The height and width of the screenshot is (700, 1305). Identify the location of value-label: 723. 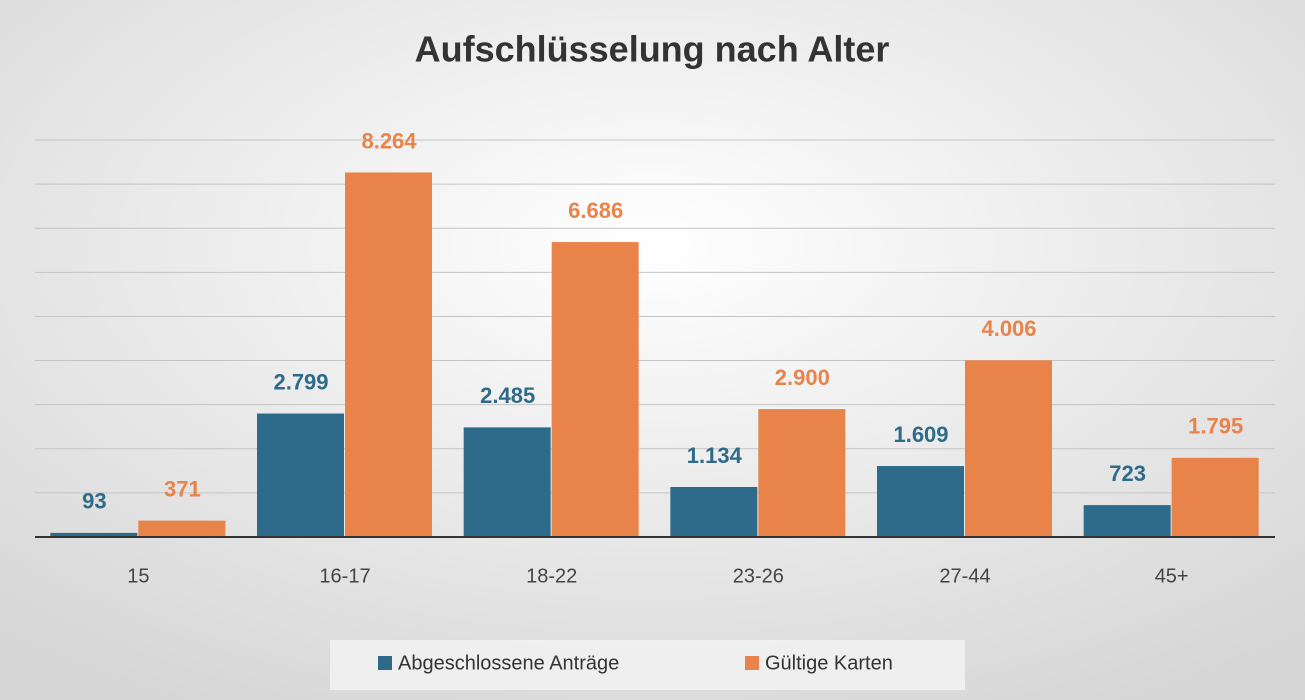
(1127, 473).